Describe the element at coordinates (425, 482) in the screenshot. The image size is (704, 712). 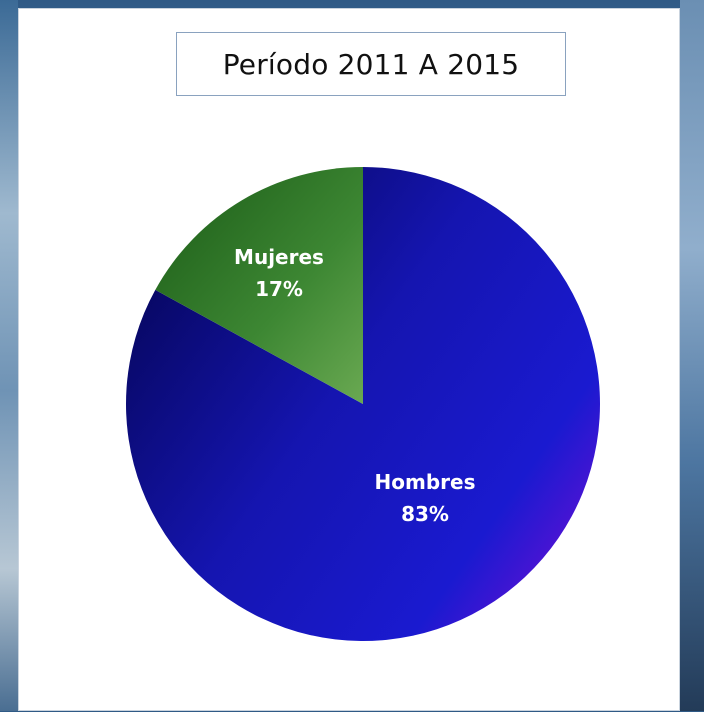
I see `slice-label-hombres: Hombres` at that location.